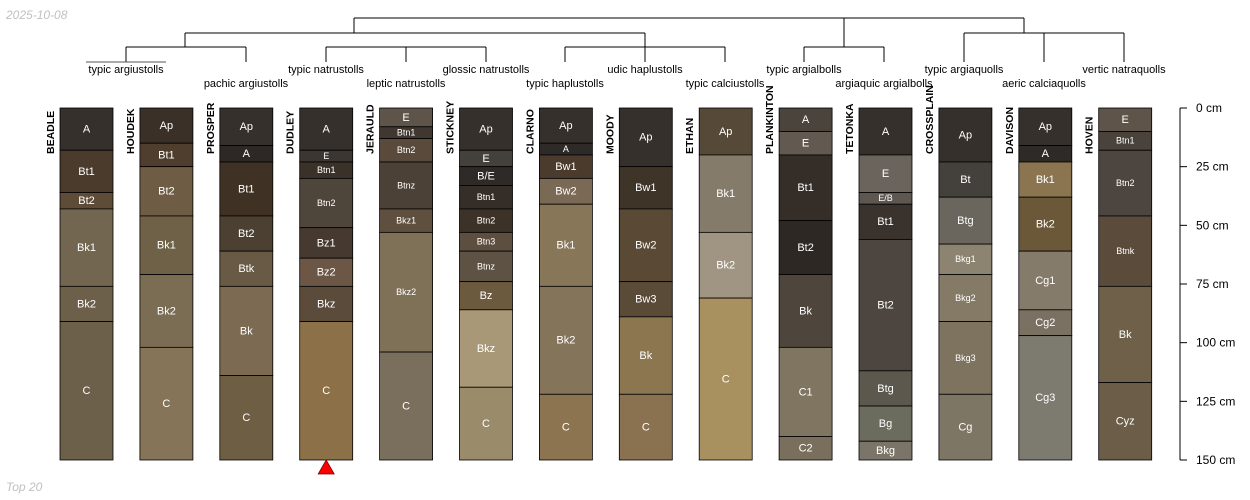 The height and width of the screenshot is (500, 1250). What do you see at coordinates (930, 119) in the screenshot?
I see `profile-name: CROSSPLAIN` at bounding box center [930, 119].